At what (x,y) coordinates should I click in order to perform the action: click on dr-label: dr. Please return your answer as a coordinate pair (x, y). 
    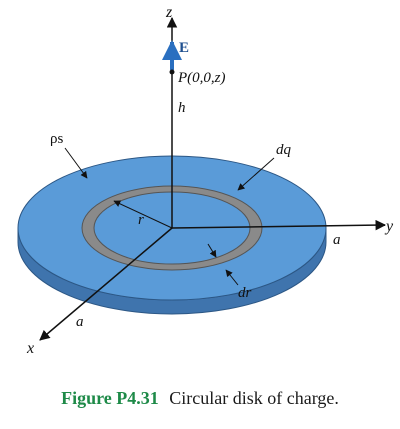
    Looking at the image, I should click on (245, 293).